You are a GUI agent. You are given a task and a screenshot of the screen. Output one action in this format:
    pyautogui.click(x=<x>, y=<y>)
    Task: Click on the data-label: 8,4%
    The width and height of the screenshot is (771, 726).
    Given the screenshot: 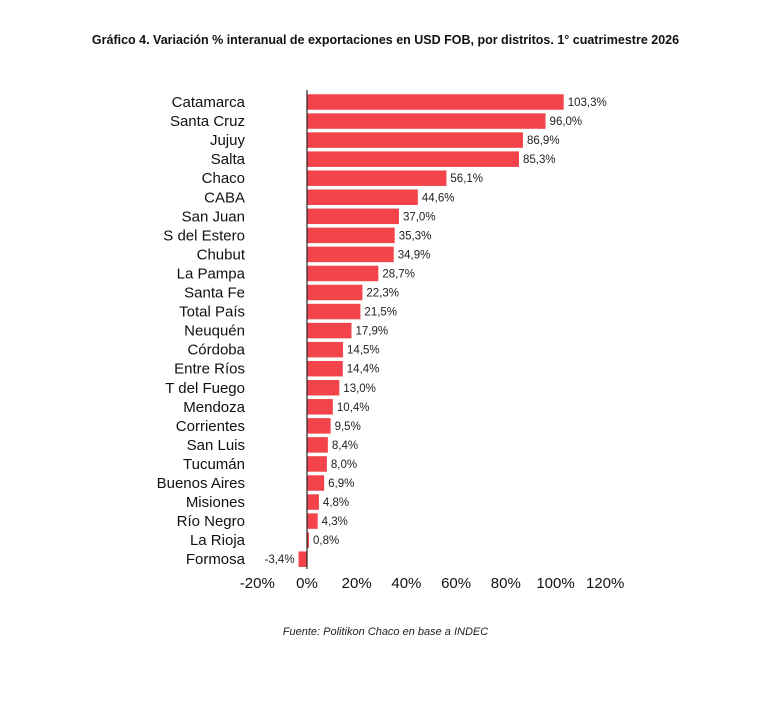 What is the action you would take?
    pyautogui.click(x=345, y=446)
    